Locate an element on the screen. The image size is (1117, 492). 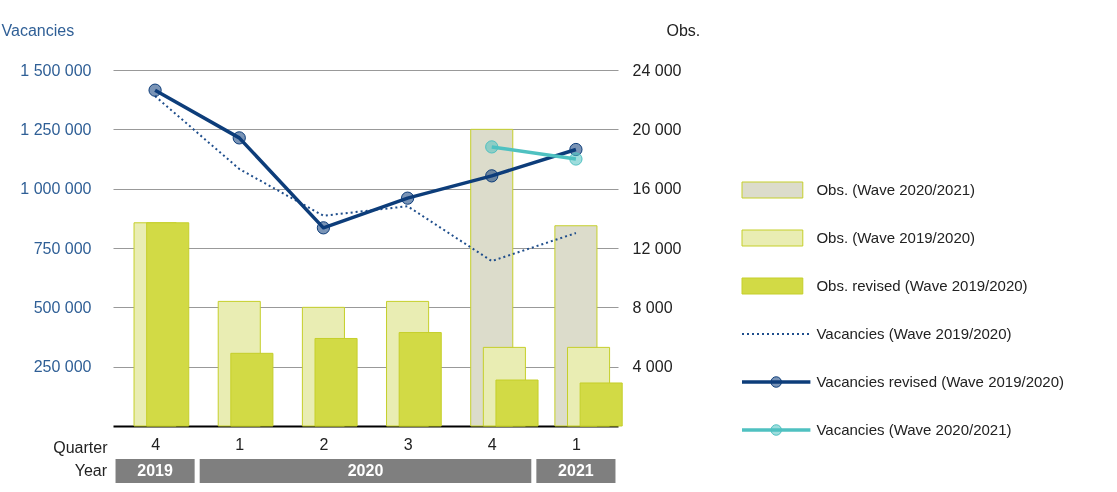
y-axis-title: Vacancies is located at coordinates (38, 30).